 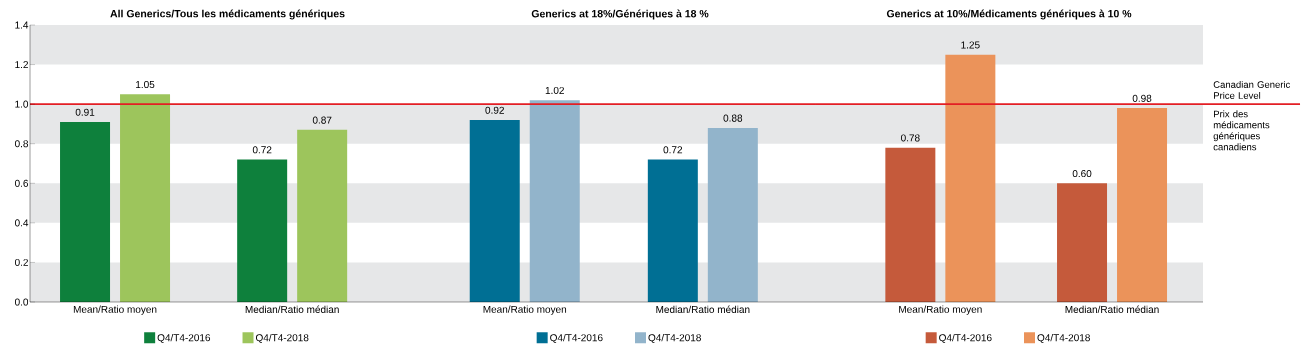 What do you see at coordinates (910, 138) in the screenshot?
I see `data-label: 0.78` at bounding box center [910, 138].